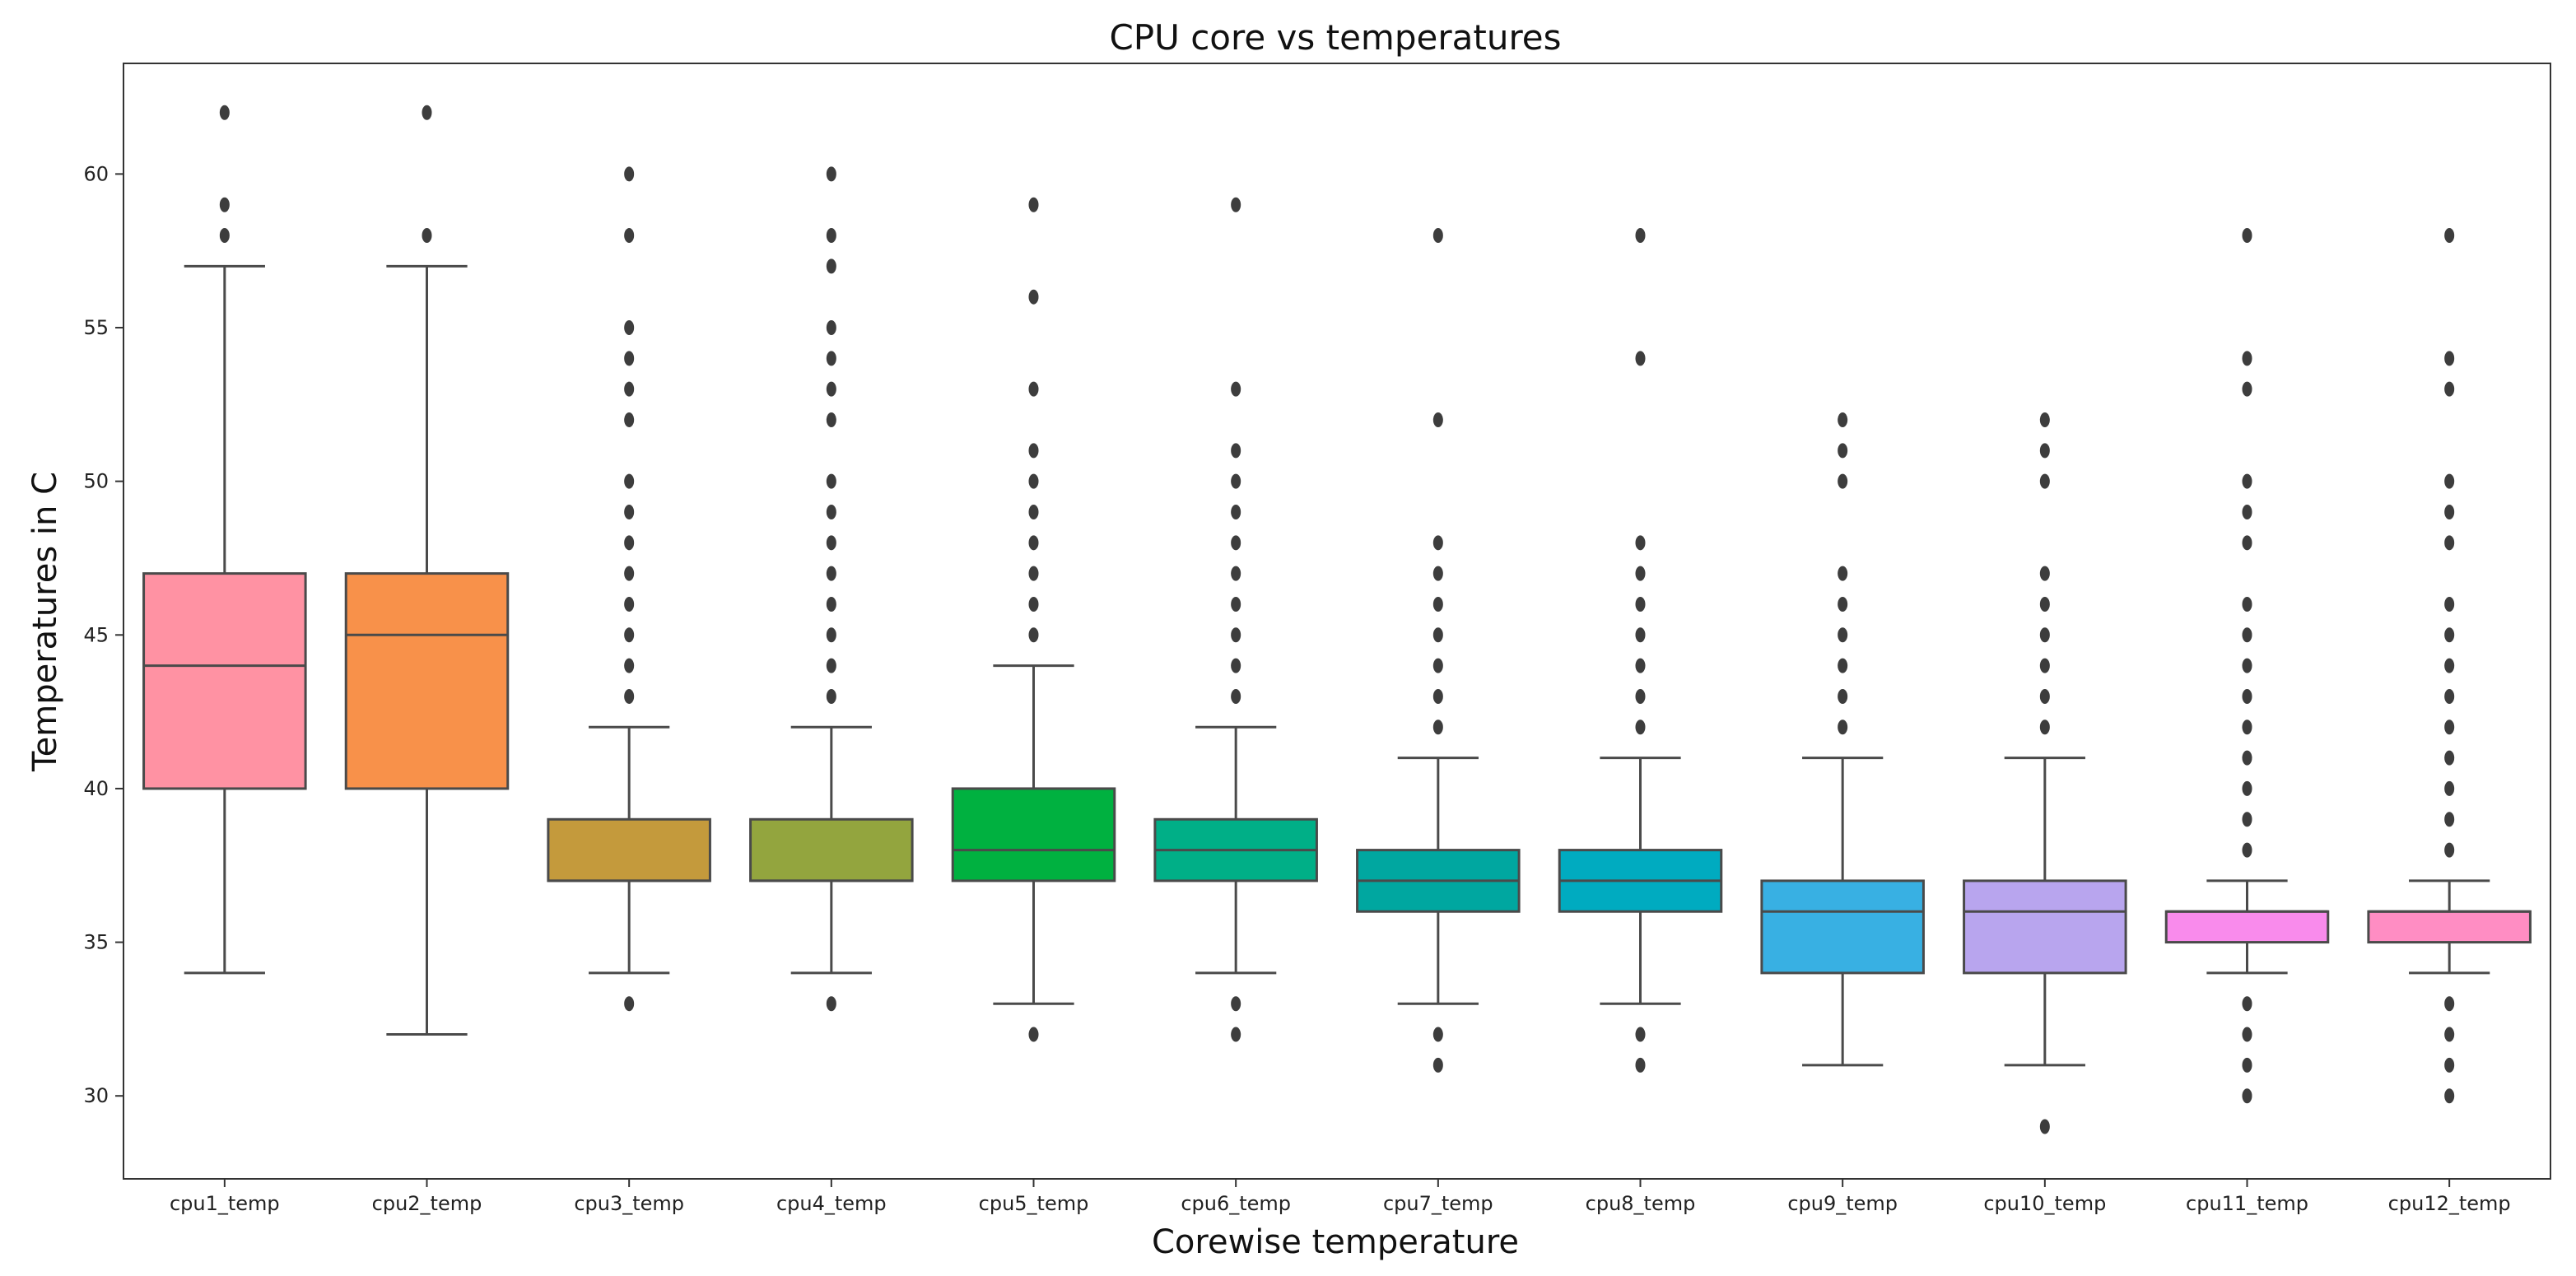 This screenshot has height=1276, width=2576. What do you see at coordinates (96, 942) in the screenshot?
I see `y-tick-label: 35` at bounding box center [96, 942].